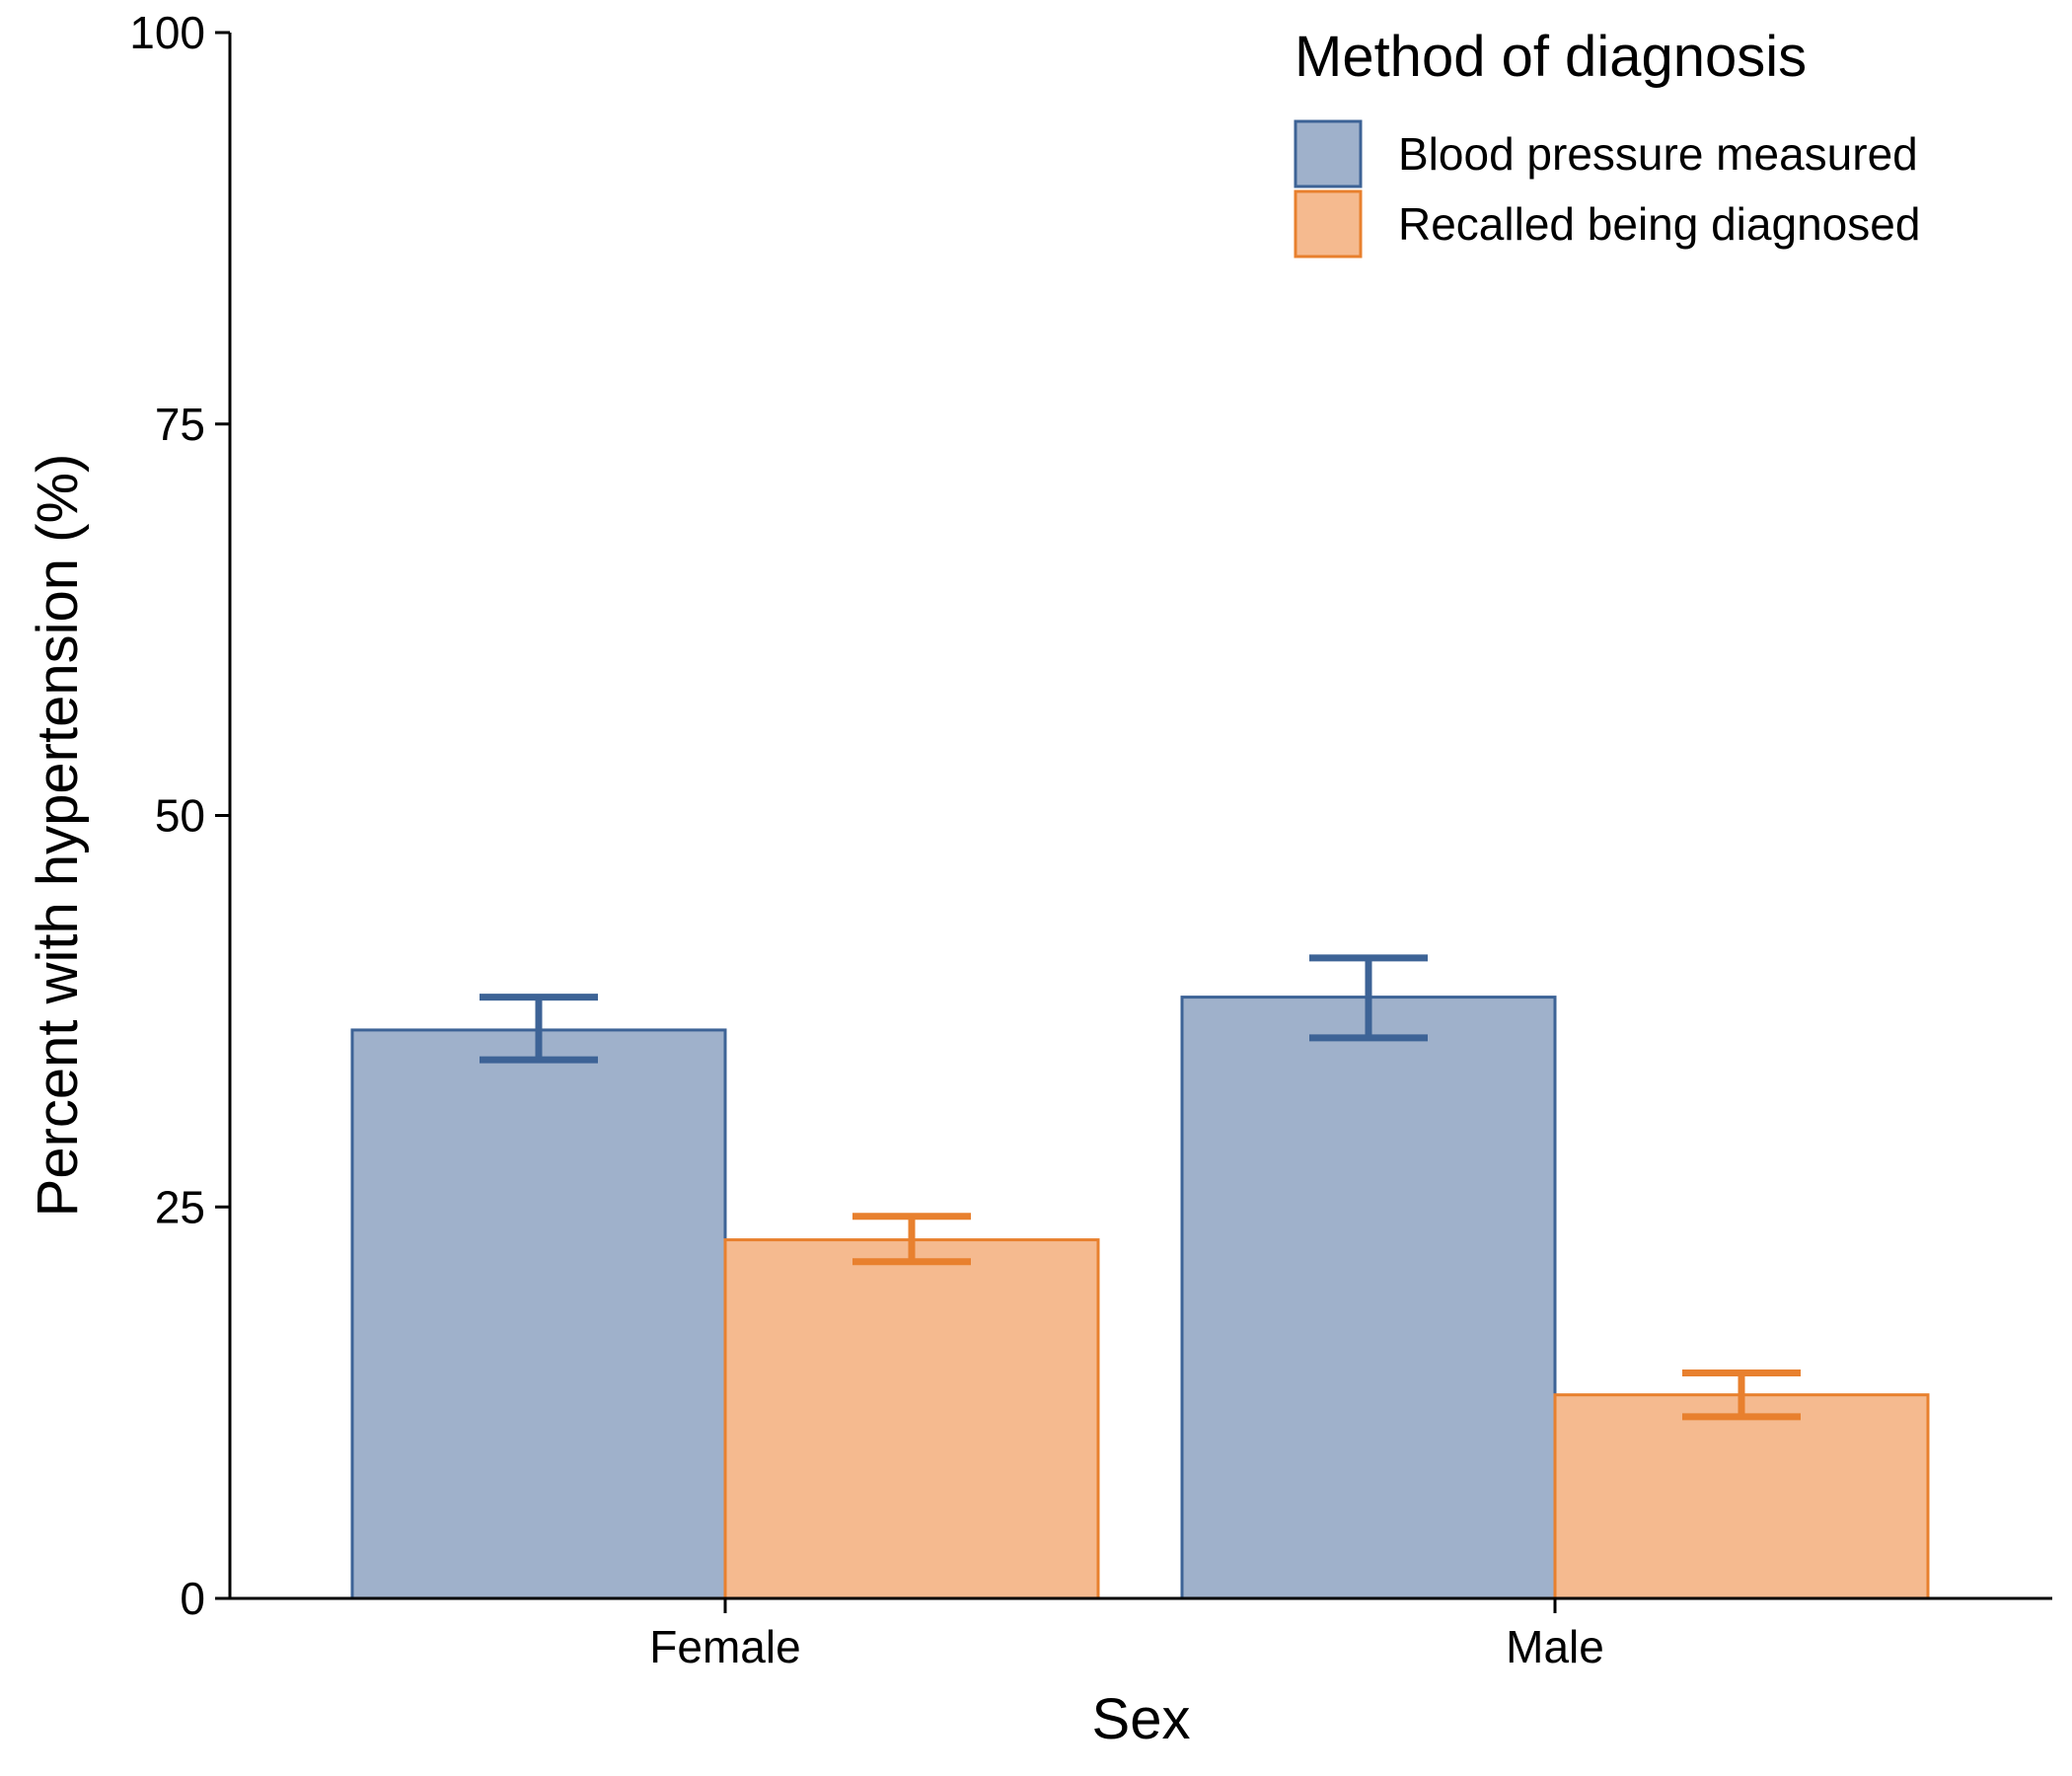 This screenshot has width=2072, height=1776. Describe the element at coordinates (1551, 57) in the screenshot. I see `legend-title: Method of diagnosis` at that location.